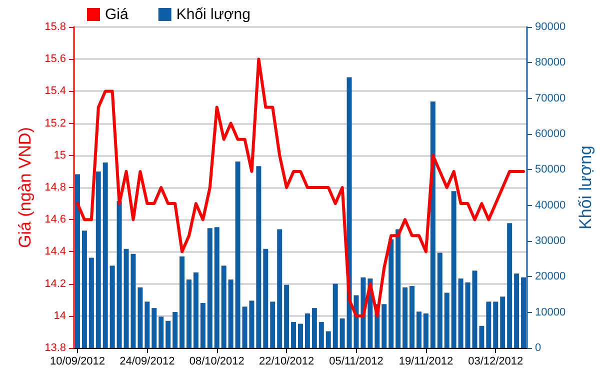 The image size is (604, 374). I want to click on legend-label: Giá, so click(117, 14).